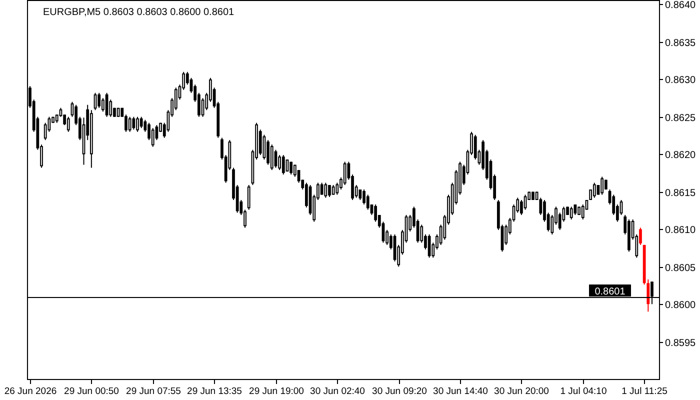  Describe the element at coordinates (399, 391) in the screenshot. I see `x-tick-label: 30 Jun 09:20` at that location.